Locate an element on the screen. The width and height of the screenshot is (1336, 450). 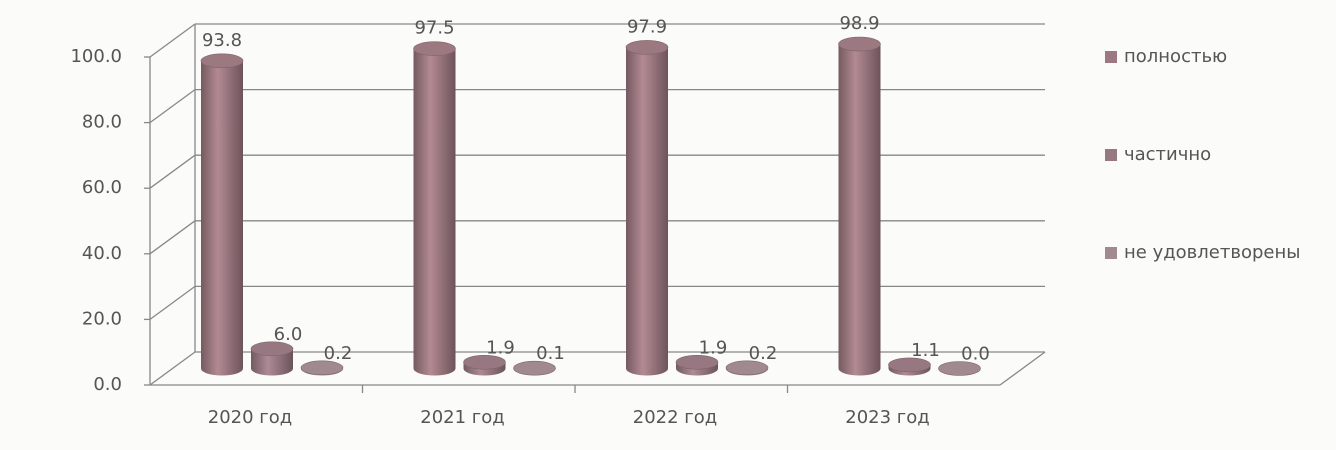
x-tick-label: 2023 год is located at coordinates (887, 417).